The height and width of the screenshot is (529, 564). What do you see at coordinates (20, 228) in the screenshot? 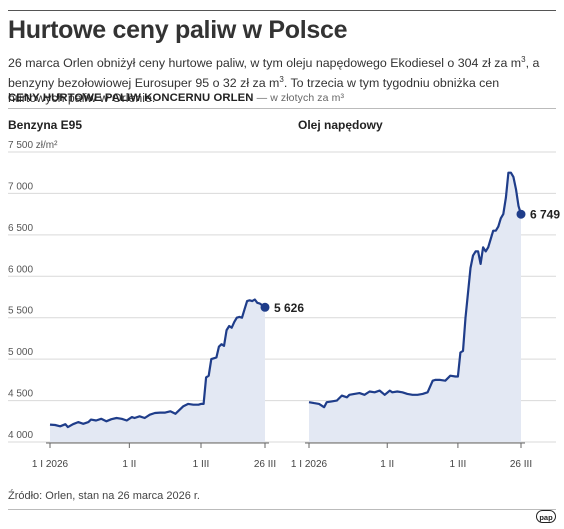
I see `y-tick-label: 6 500` at bounding box center [20, 228].